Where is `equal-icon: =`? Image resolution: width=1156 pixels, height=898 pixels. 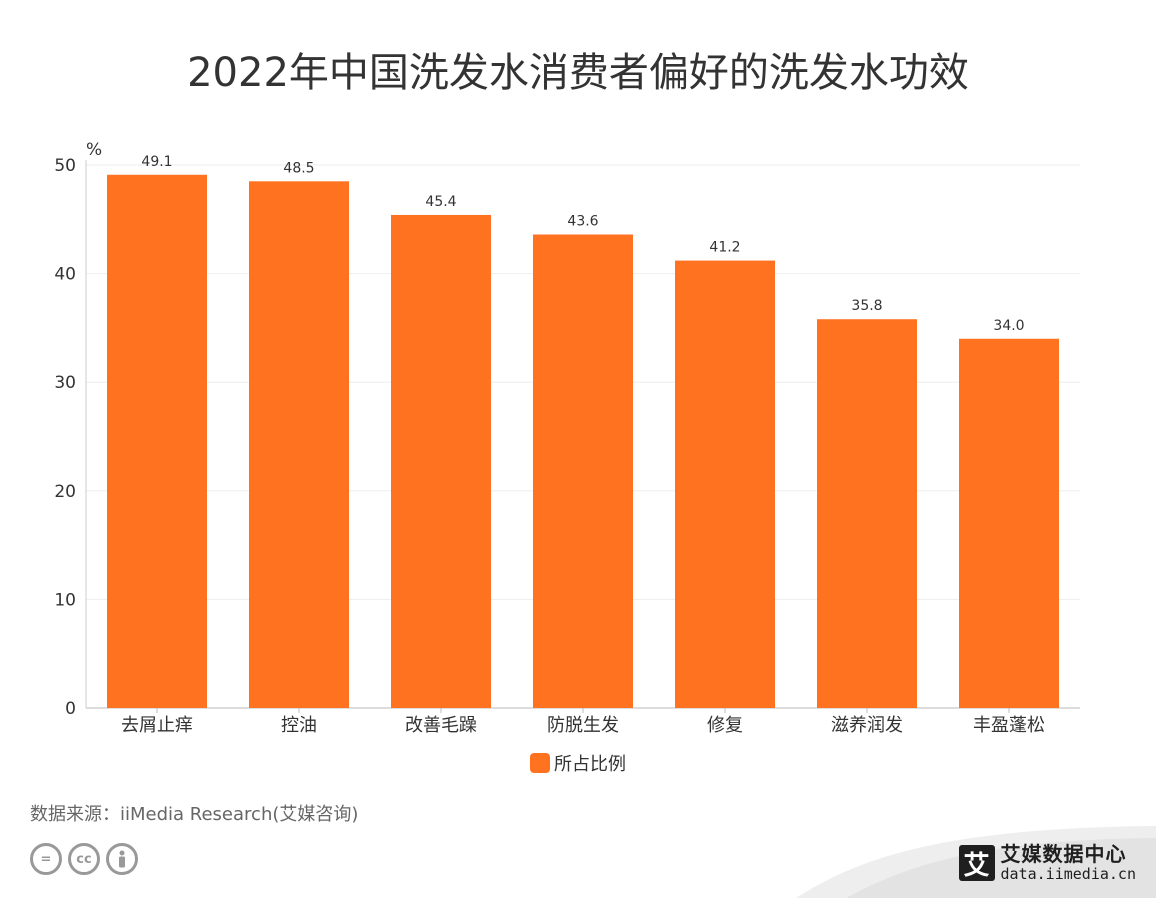
equal-icon: = is located at coordinates (46, 859).